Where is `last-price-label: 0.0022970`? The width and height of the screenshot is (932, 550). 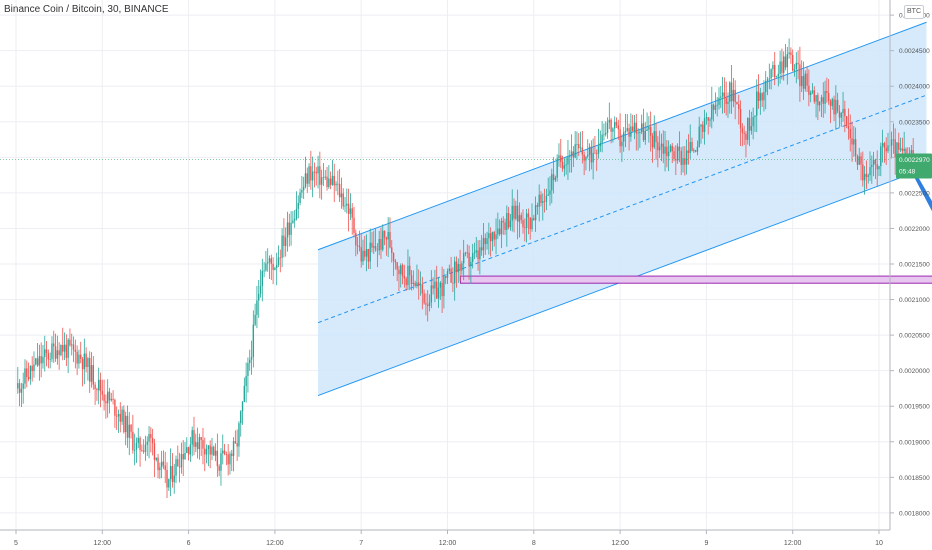 last-price-label: 0.0022970 is located at coordinates (914, 160).